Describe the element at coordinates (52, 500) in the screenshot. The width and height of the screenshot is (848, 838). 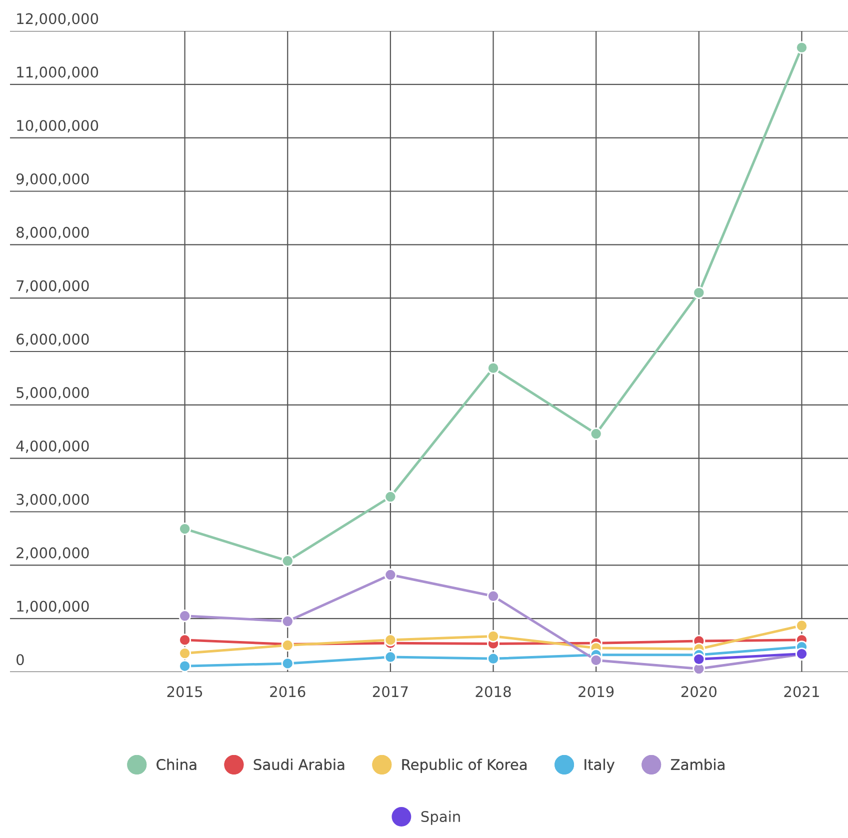
I see `y-tick-label: 3,000,000` at that location.